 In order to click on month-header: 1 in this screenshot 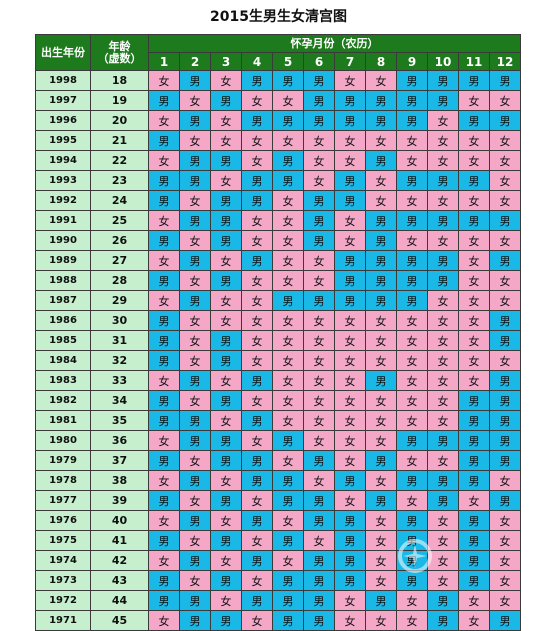, I will do `click(164, 61)`.